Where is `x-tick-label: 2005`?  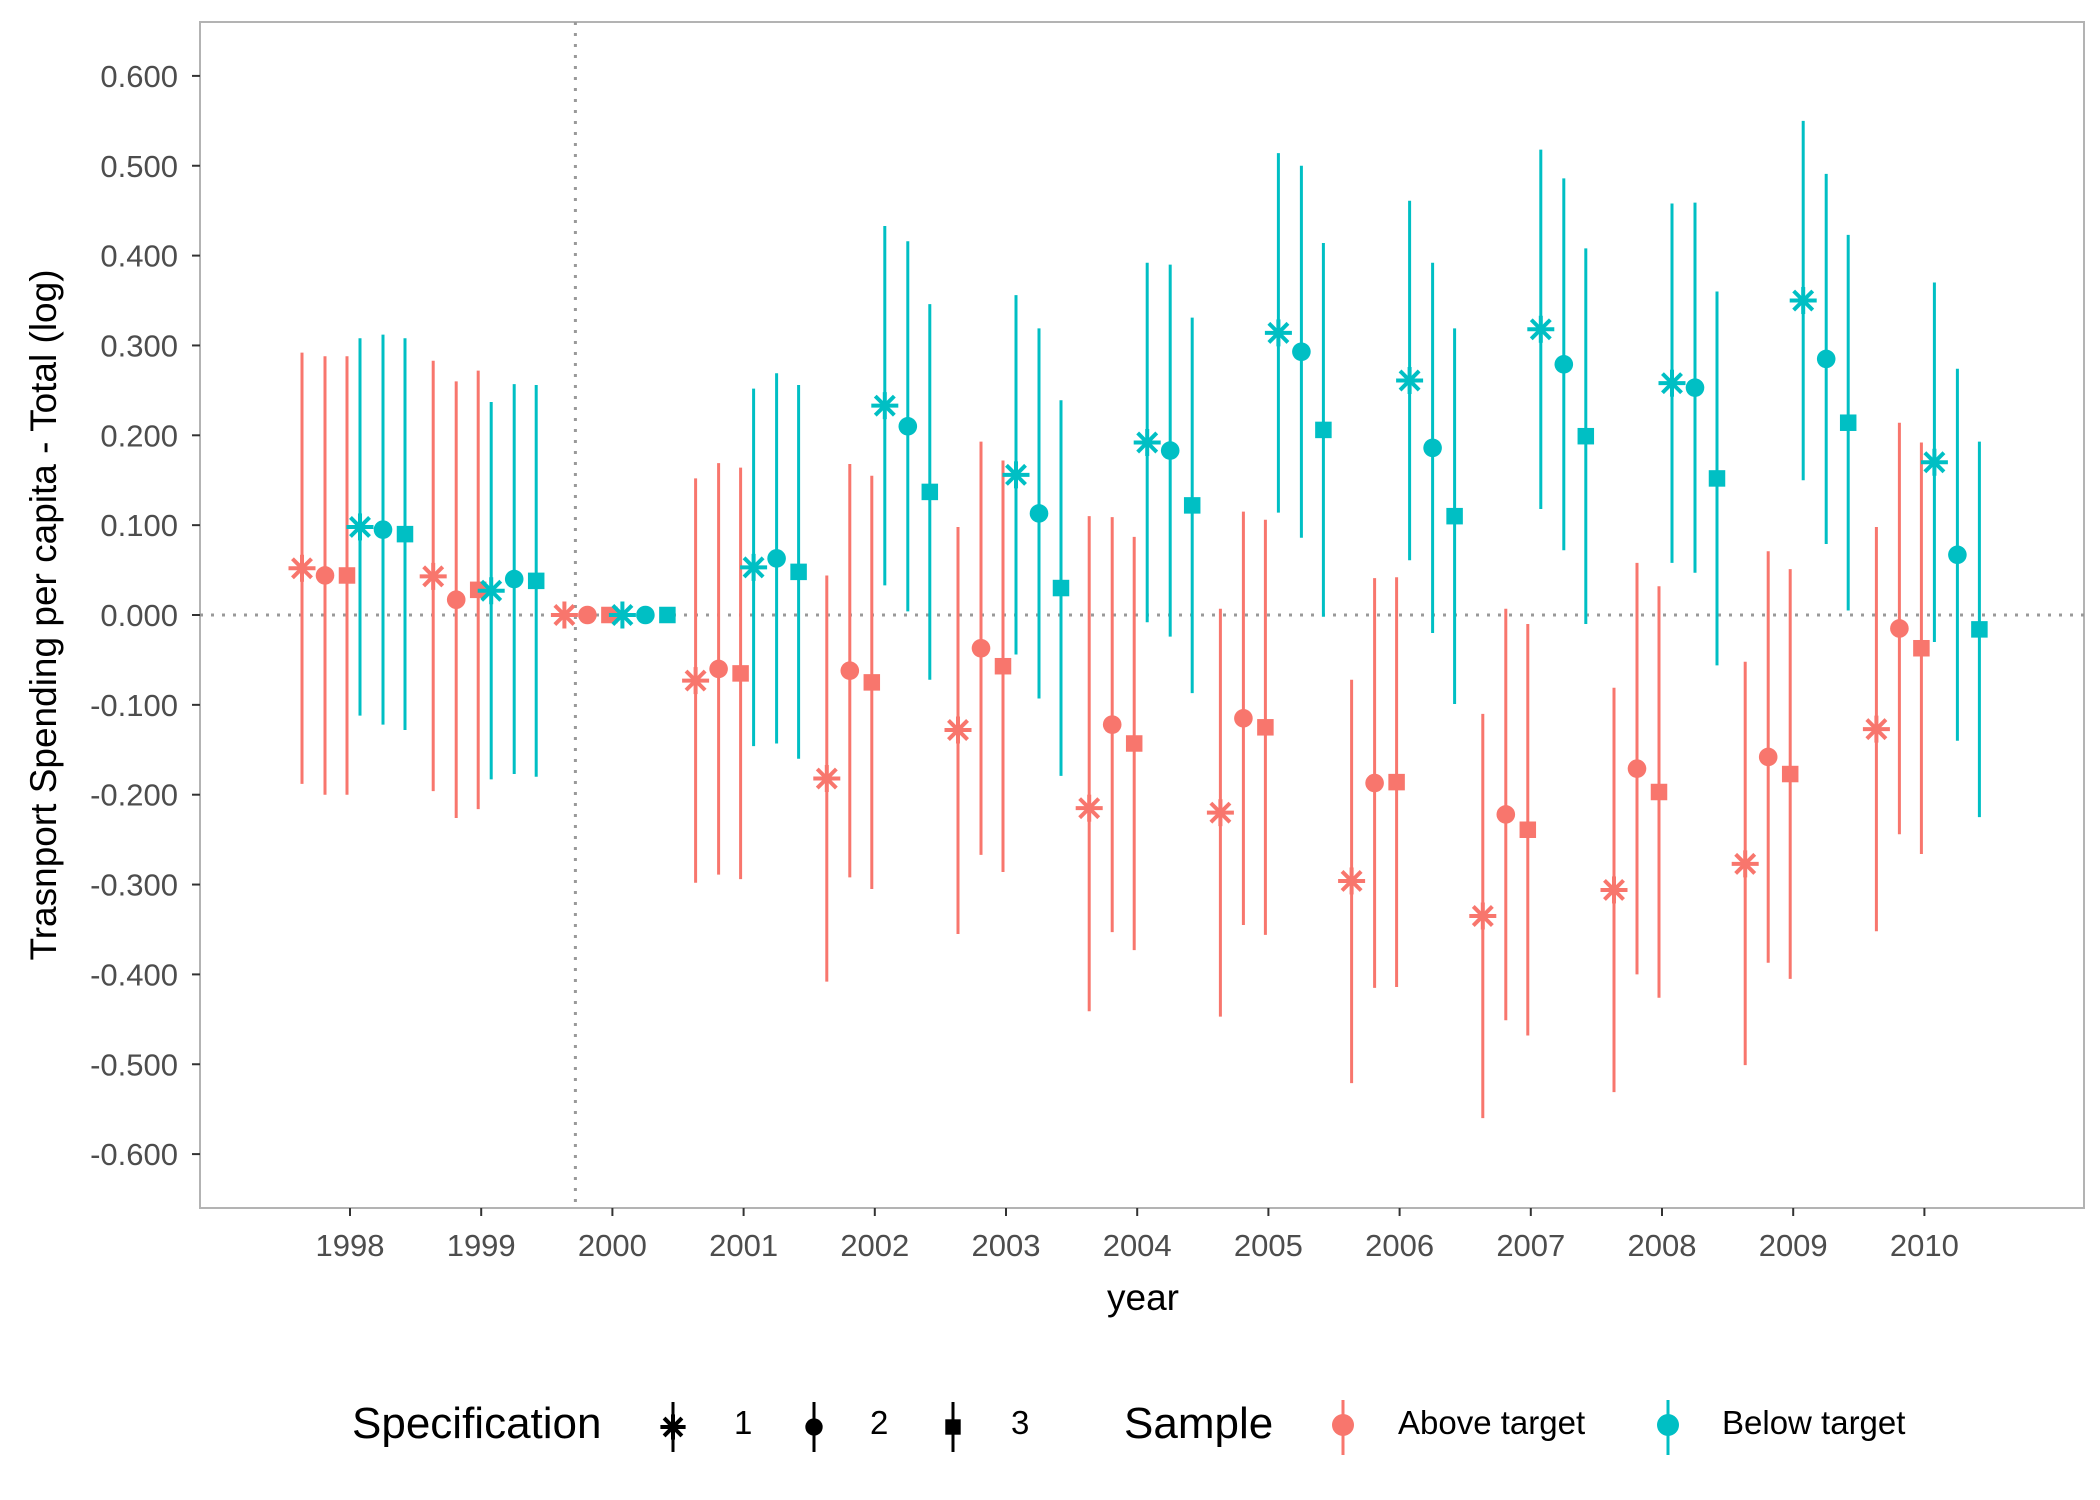 x-tick-label: 2005 is located at coordinates (1268, 1245).